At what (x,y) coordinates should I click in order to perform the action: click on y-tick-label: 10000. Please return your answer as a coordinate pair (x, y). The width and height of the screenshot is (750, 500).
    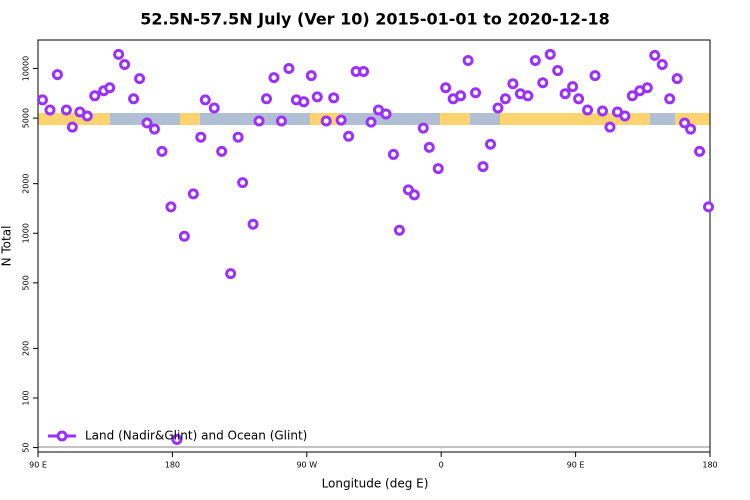
    Looking at the image, I should click on (26, 68).